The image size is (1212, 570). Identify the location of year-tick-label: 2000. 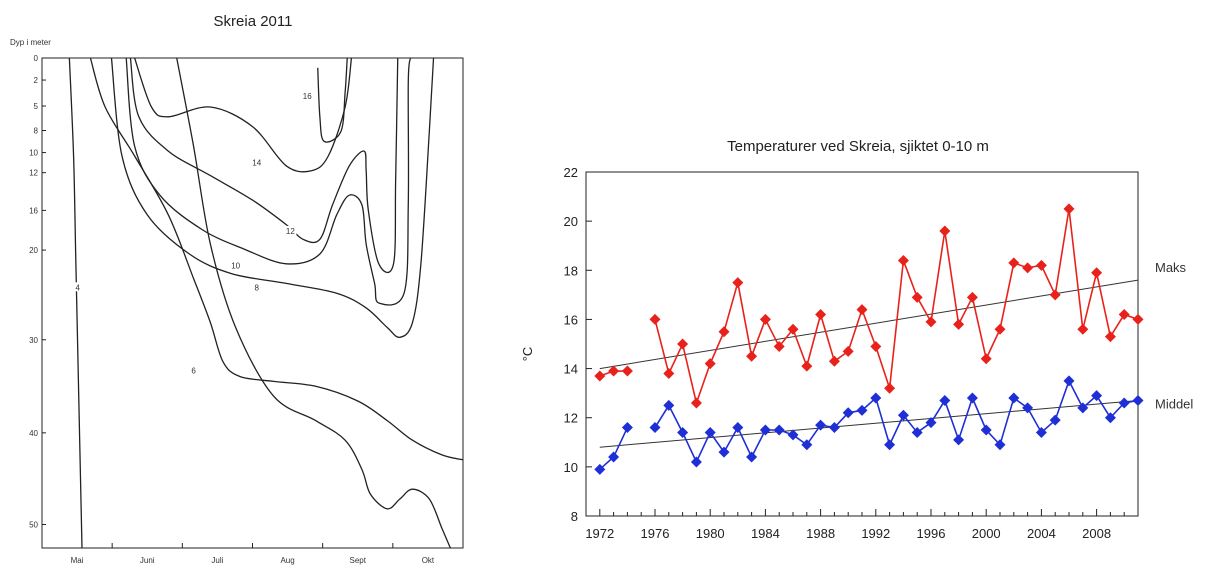
(986, 533).